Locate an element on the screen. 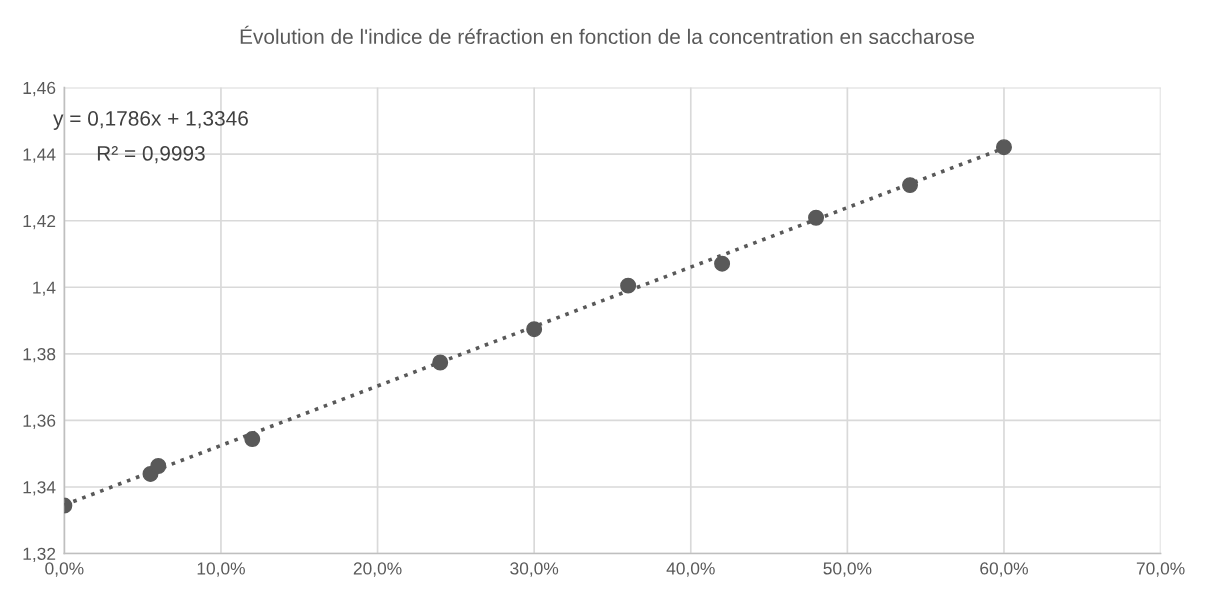  chart-title: Évolution de l'indice de réfraction en fonction de la concentration en saccharose is located at coordinates (607, 35).